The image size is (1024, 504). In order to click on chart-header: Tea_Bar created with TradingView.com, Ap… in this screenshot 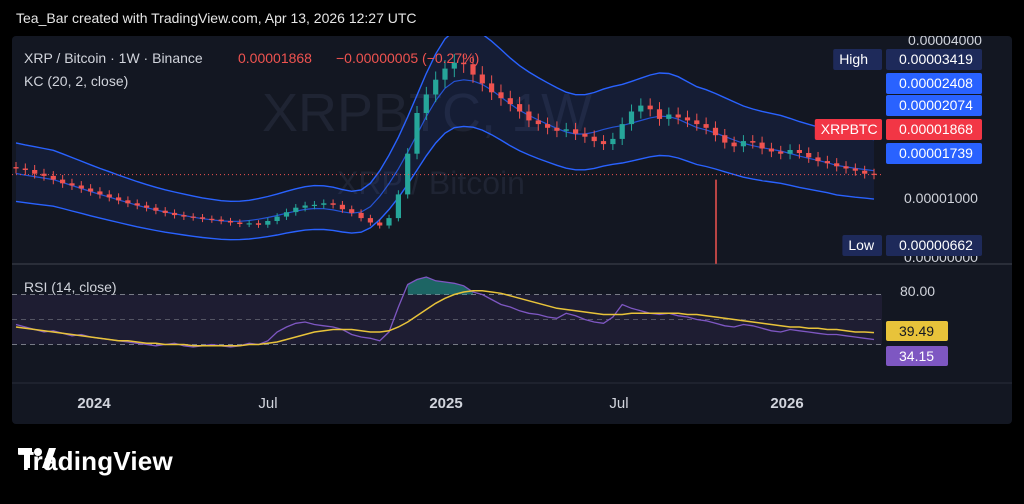, I will do `click(216, 18)`.